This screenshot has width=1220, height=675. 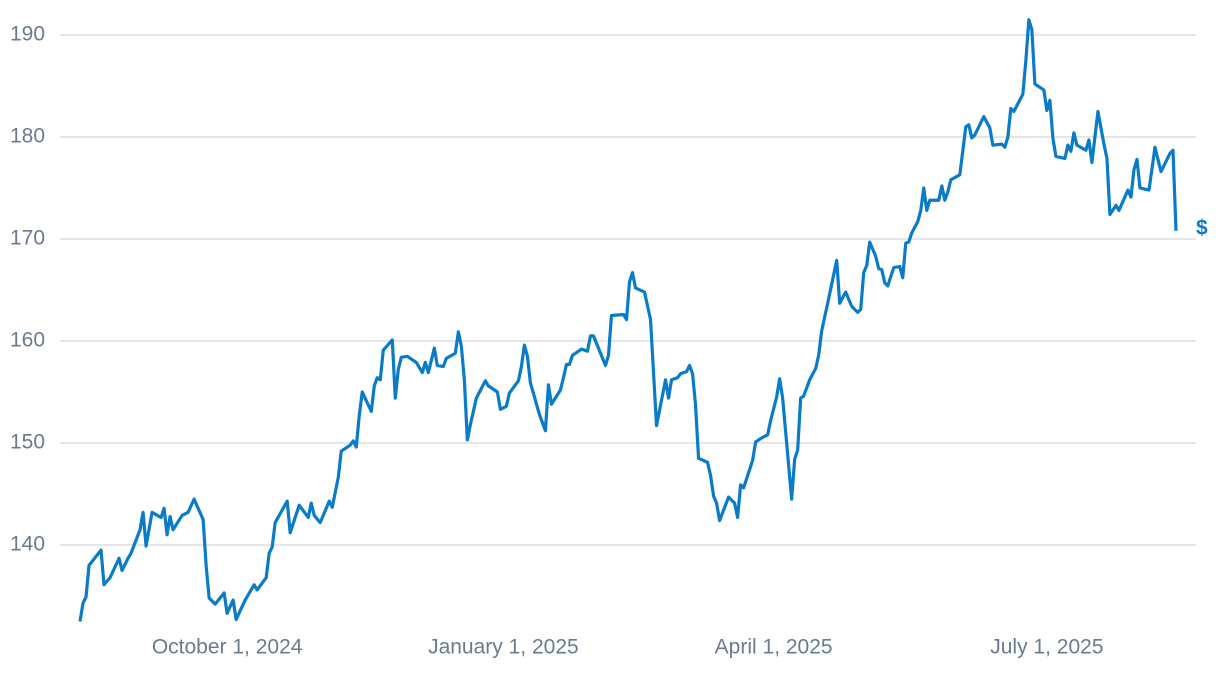 I want to click on x-tick-label: January 1, 2025, so click(x=503, y=647).